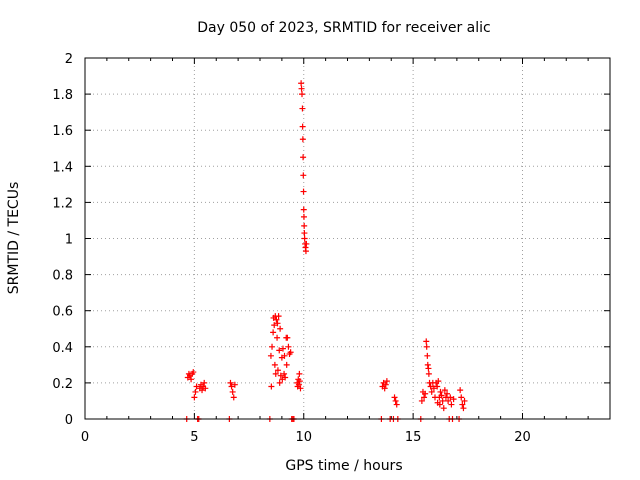 Image resolution: width=640 pixels, height=480 pixels. What do you see at coordinates (14, 238) in the screenshot?
I see `y-axis-label: SRMTID / TECUs` at bounding box center [14, 238].